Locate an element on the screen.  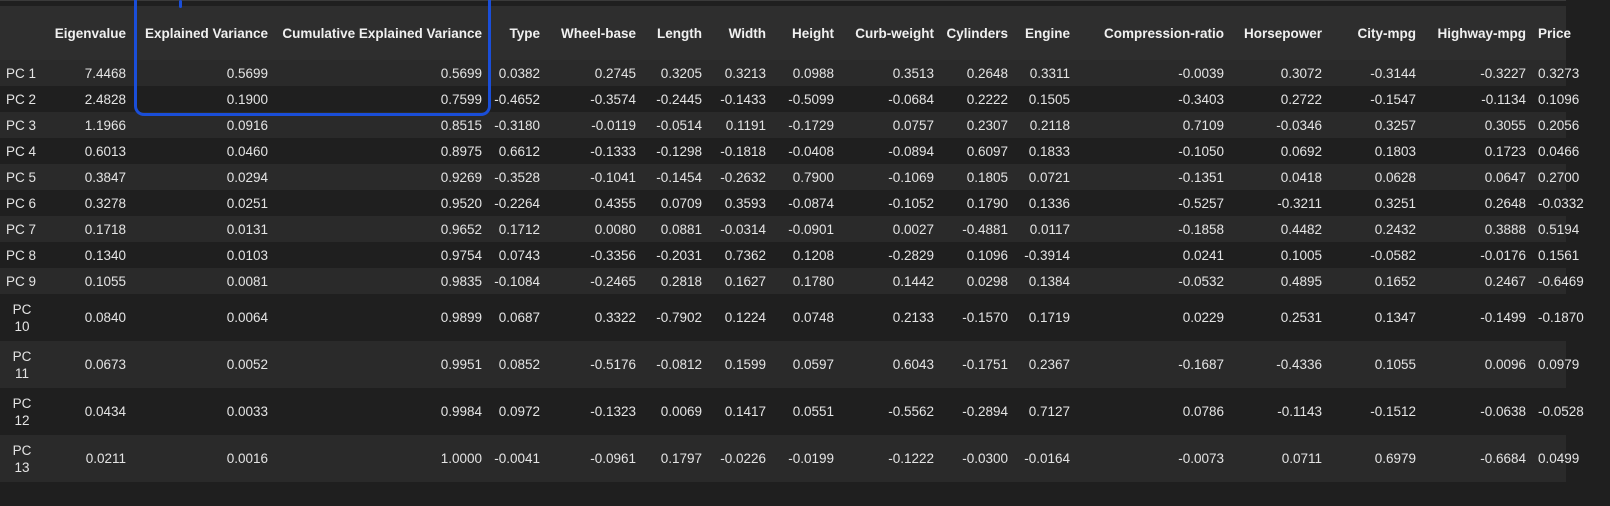
table-cell: 0.0434 is located at coordinates (105, 411).